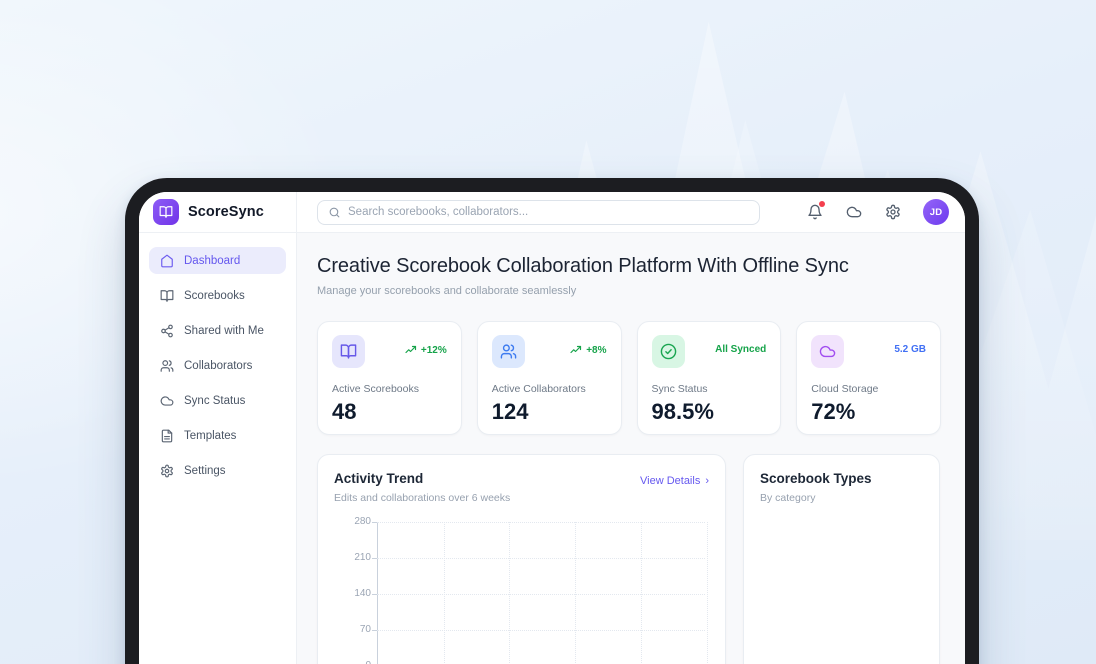 The width and height of the screenshot is (1096, 664). I want to click on sidebar-item-shared-with-me: Shared with Me, so click(217, 330).